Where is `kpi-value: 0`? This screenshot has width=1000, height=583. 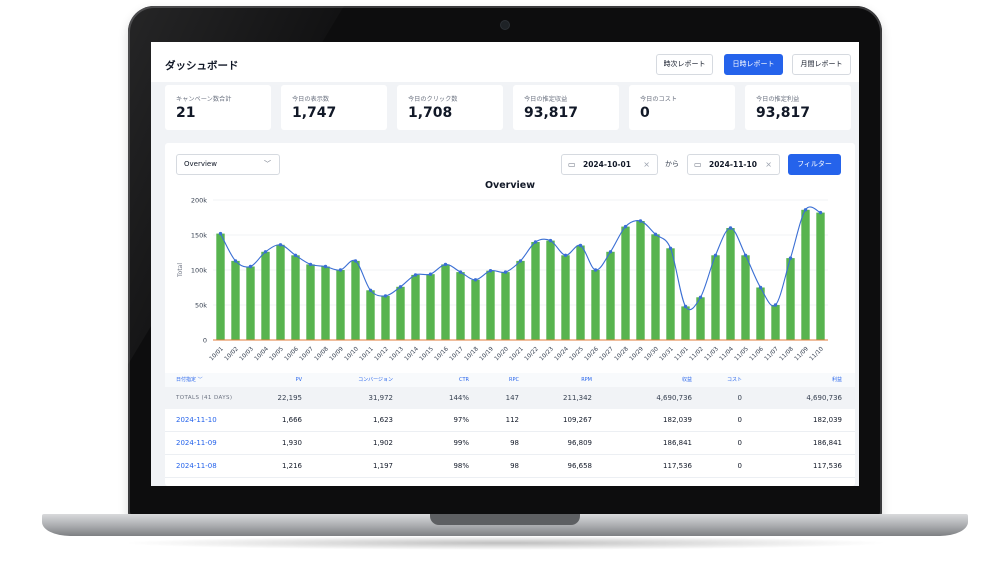 kpi-value: 0 is located at coordinates (645, 113).